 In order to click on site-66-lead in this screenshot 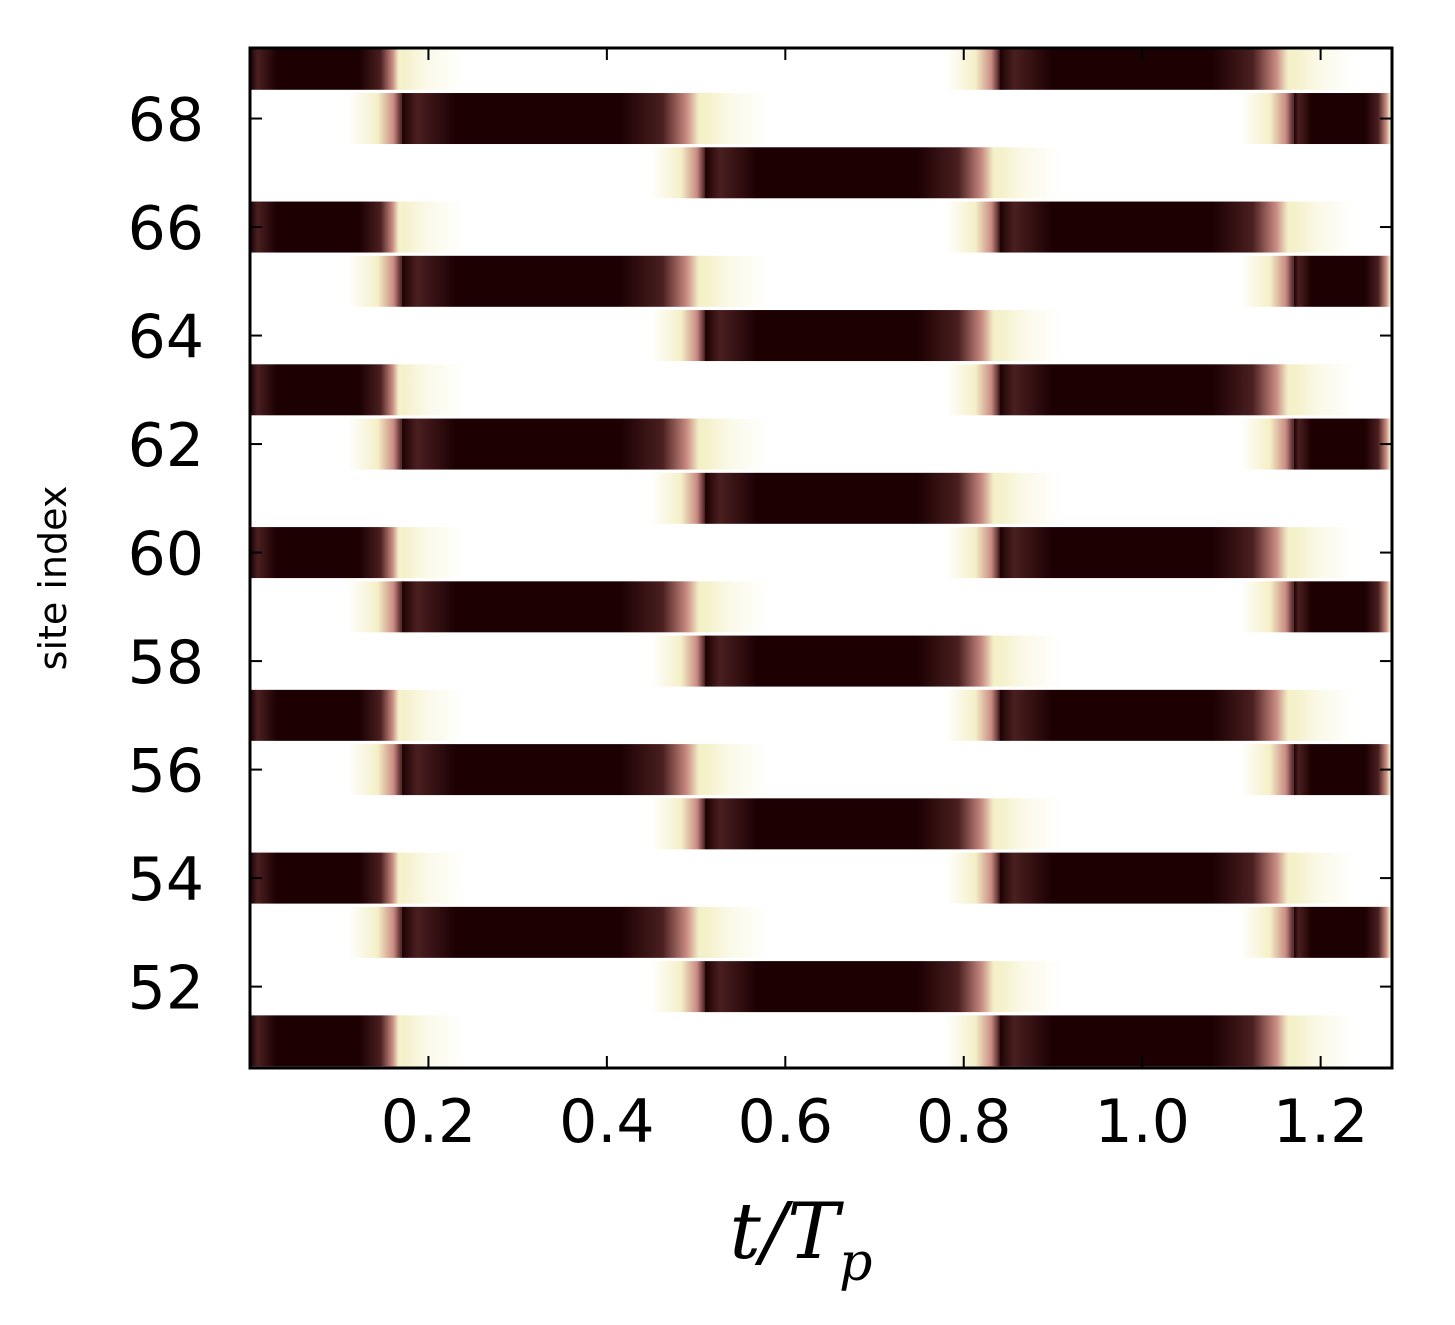, I will do `click(972, 227)`.